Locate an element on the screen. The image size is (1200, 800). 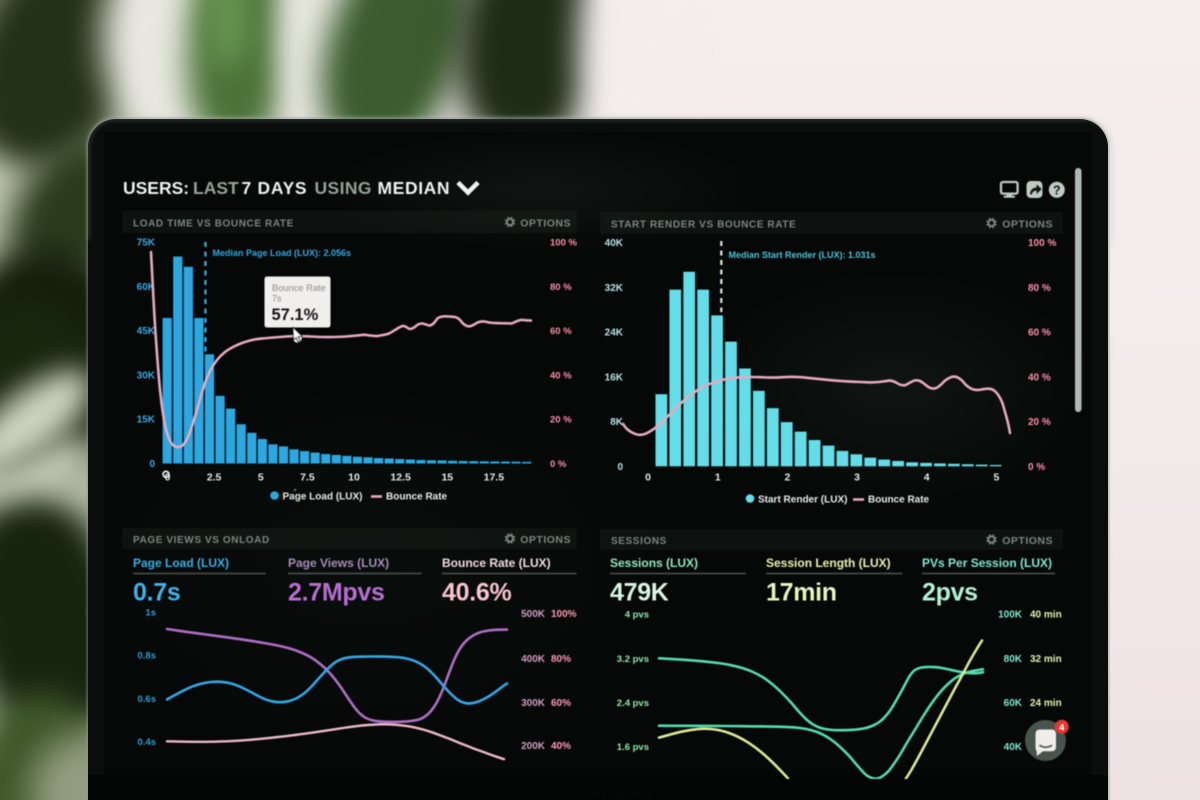
svg-text: Sessions (LUX) is located at coordinates (654, 563).